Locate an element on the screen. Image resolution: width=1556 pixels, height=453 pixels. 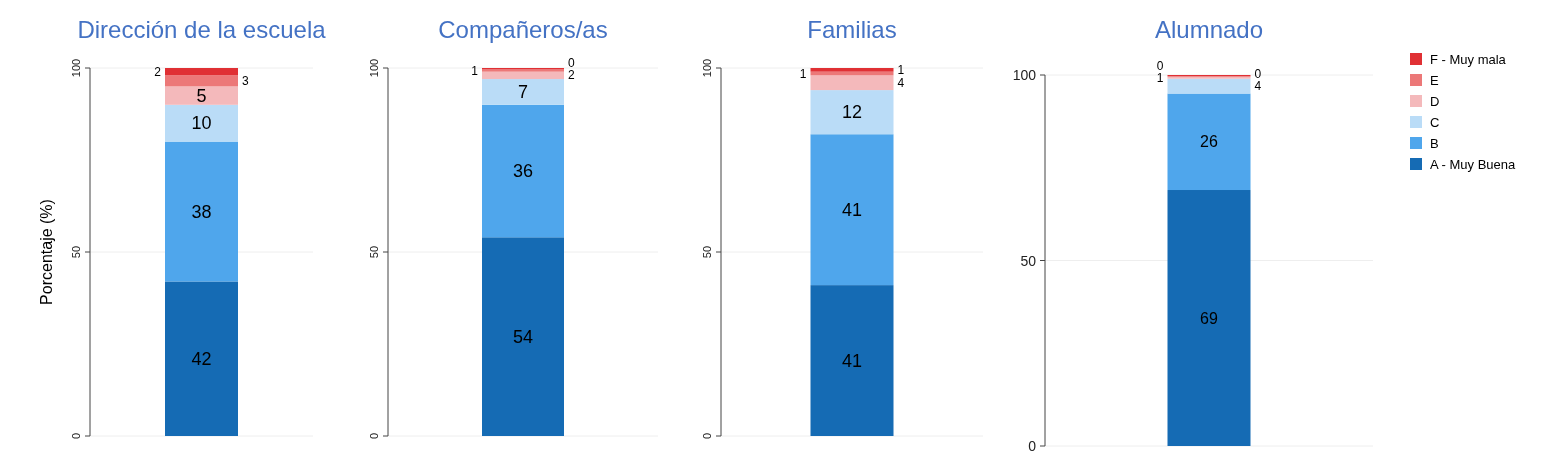
legend-label: B is located at coordinates (1434, 143).